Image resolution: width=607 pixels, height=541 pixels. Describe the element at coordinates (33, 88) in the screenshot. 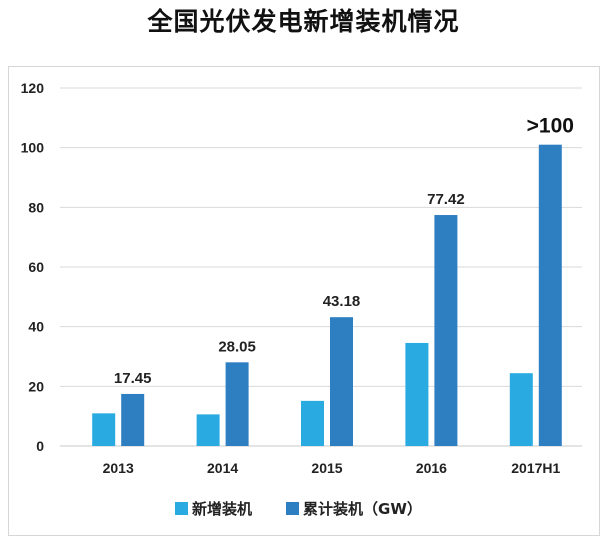

I see `y-tick-label: 120` at that location.